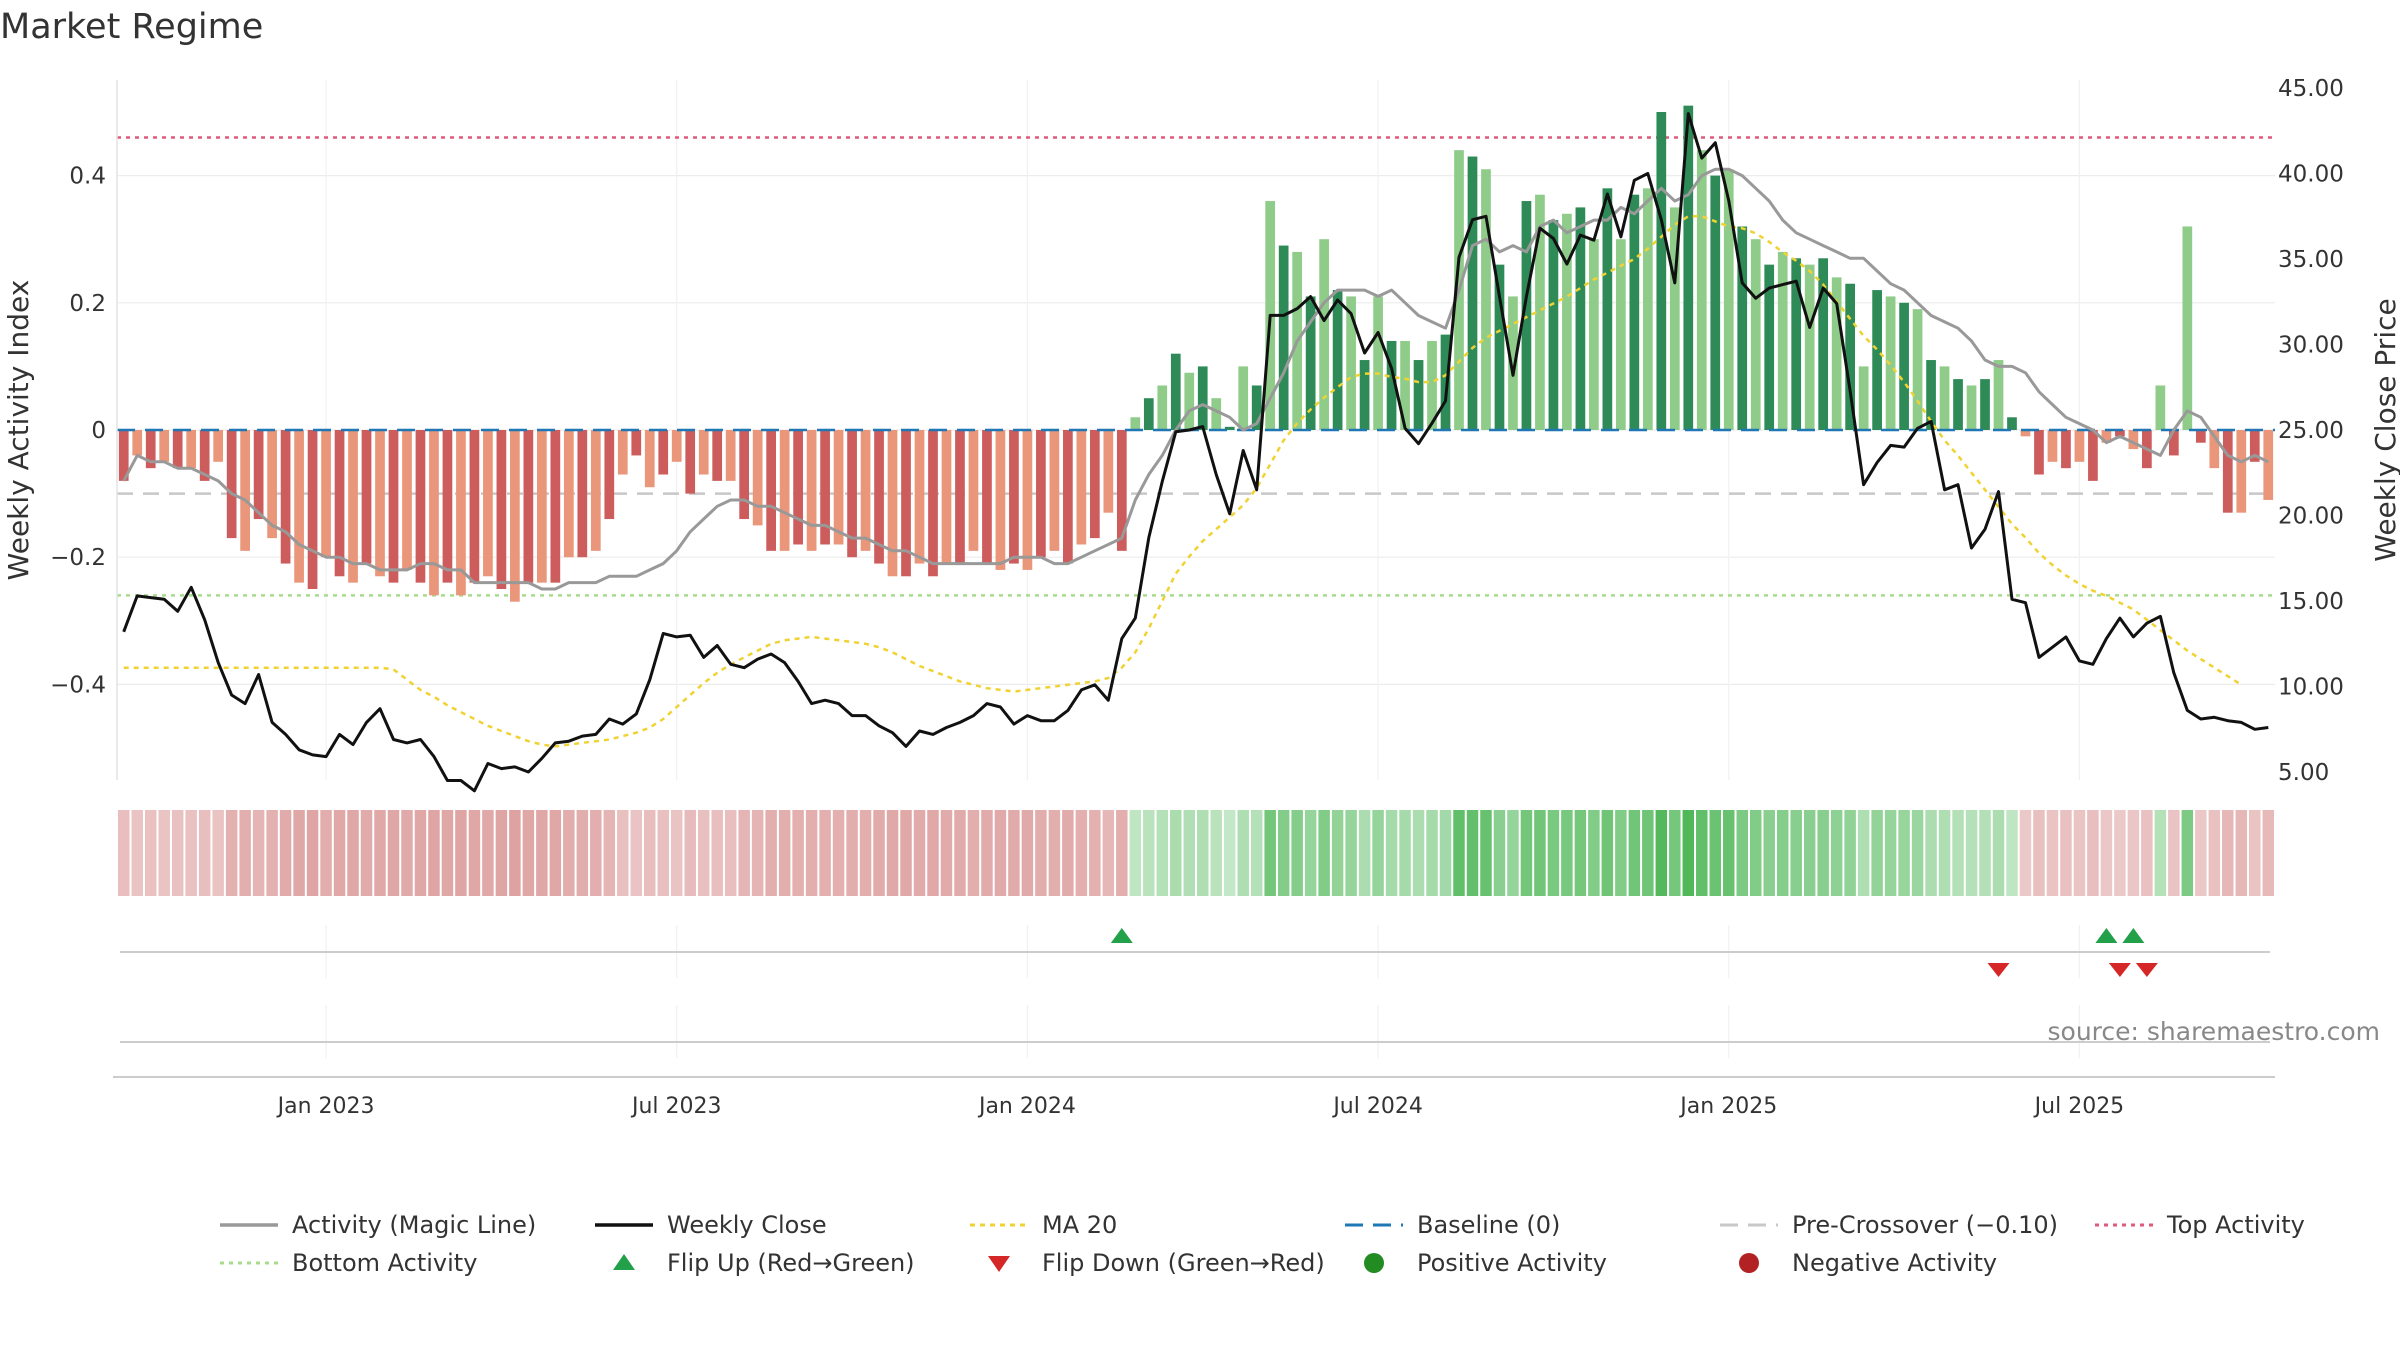  I want to click on activity-dots-panel, so click(1195, 1031).